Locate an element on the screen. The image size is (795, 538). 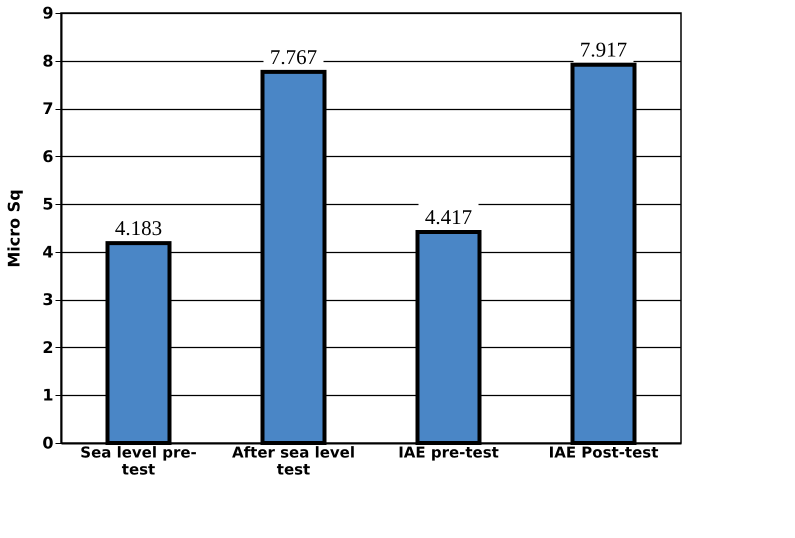
data-label: 4.417 is located at coordinates (448, 216).